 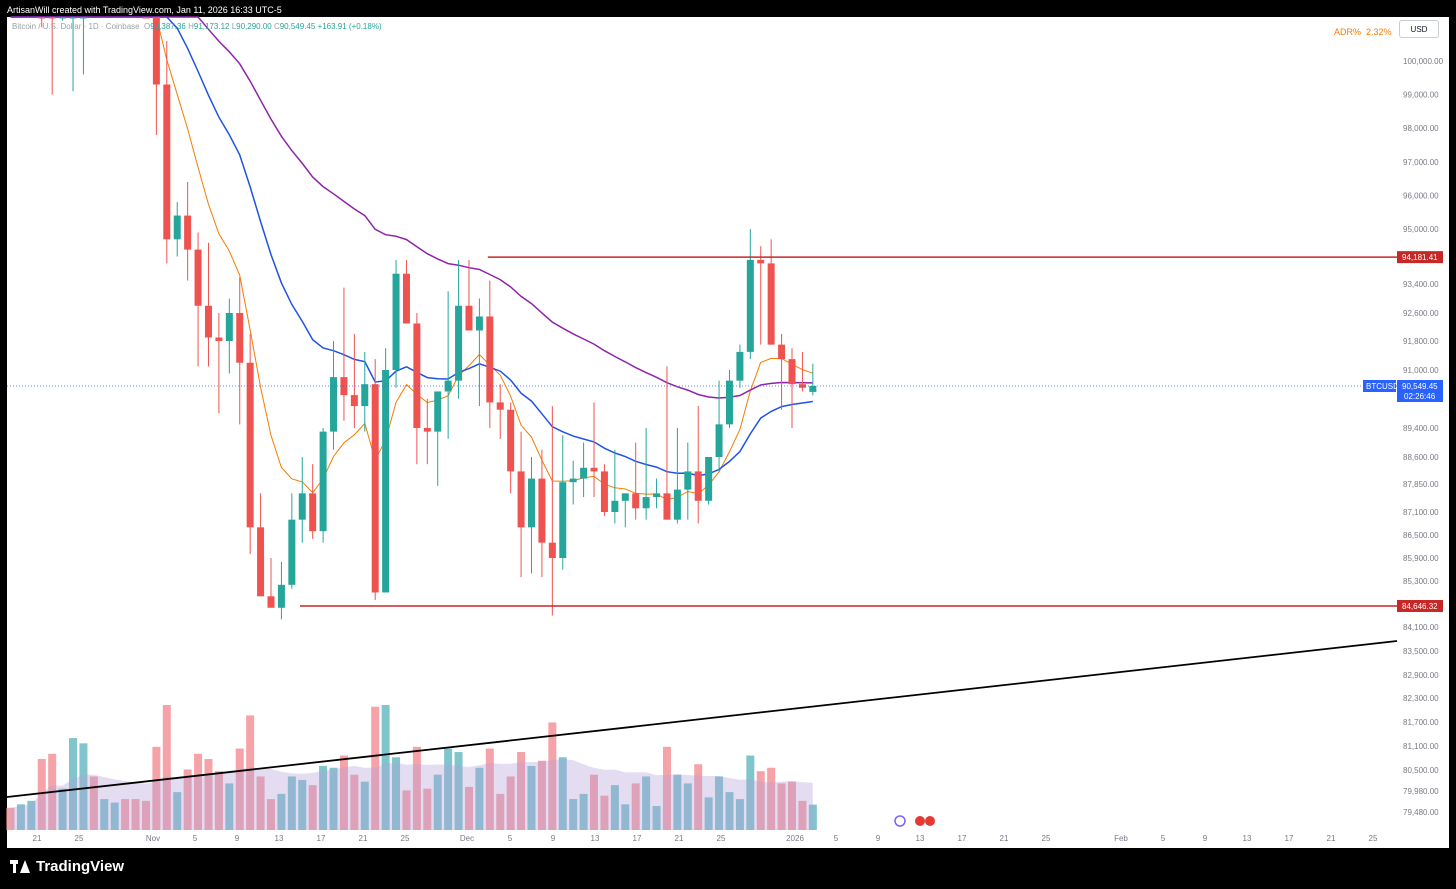 I want to click on currency-button: USD, so click(x=1419, y=29).